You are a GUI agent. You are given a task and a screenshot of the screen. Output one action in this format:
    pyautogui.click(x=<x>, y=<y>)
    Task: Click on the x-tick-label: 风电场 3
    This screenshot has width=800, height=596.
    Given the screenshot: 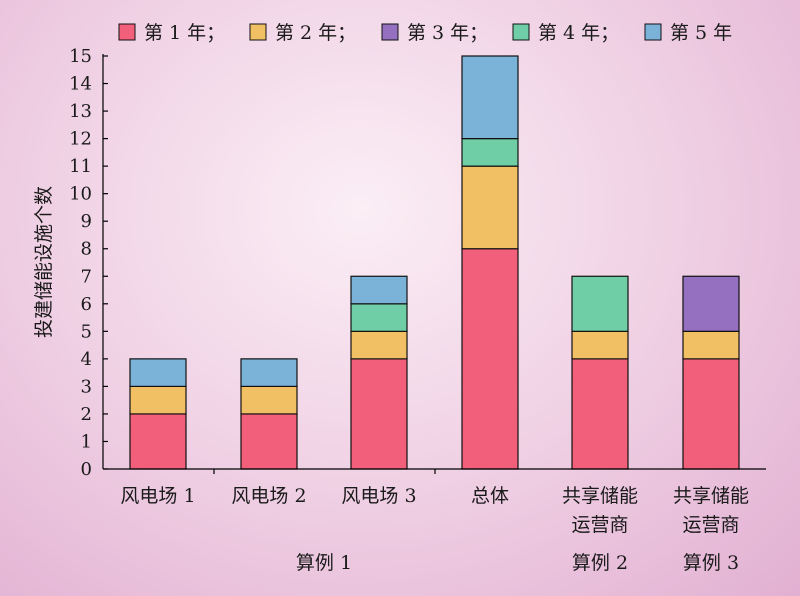 What is the action you would take?
    pyautogui.click(x=378, y=496)
    